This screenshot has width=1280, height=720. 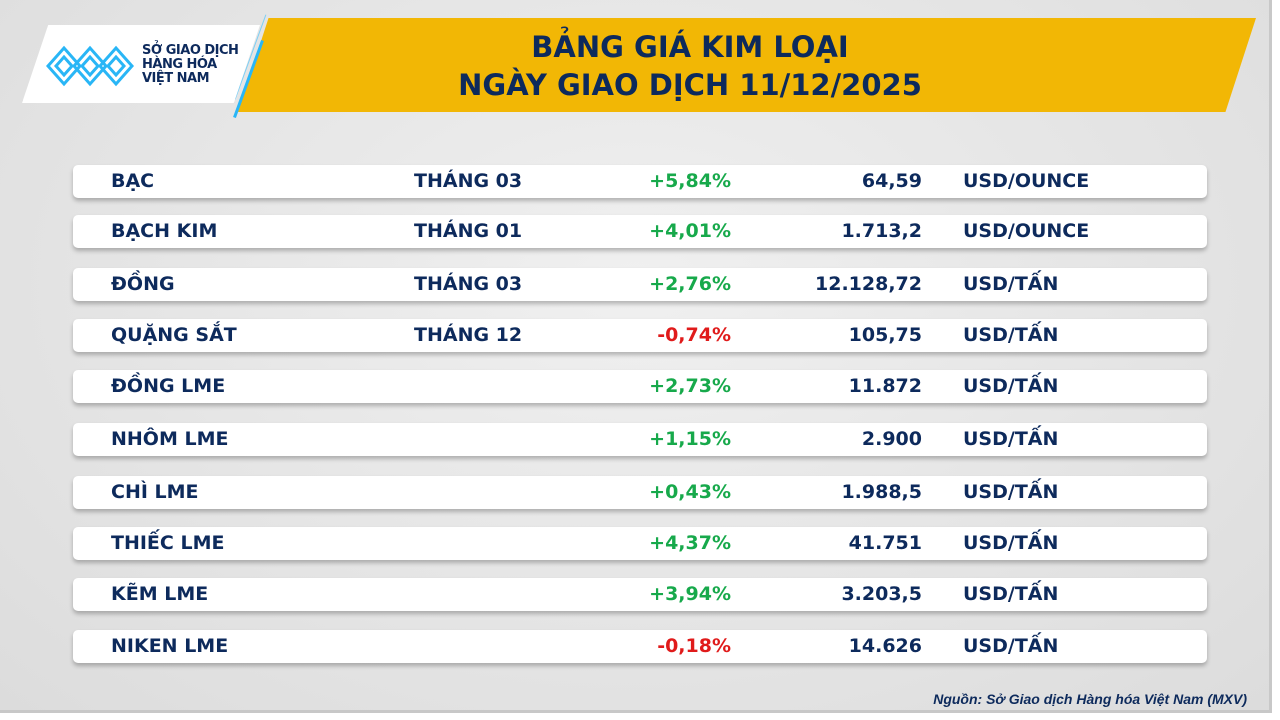 I want to click on price-change: +2,76%, so click(x=690, y=284).